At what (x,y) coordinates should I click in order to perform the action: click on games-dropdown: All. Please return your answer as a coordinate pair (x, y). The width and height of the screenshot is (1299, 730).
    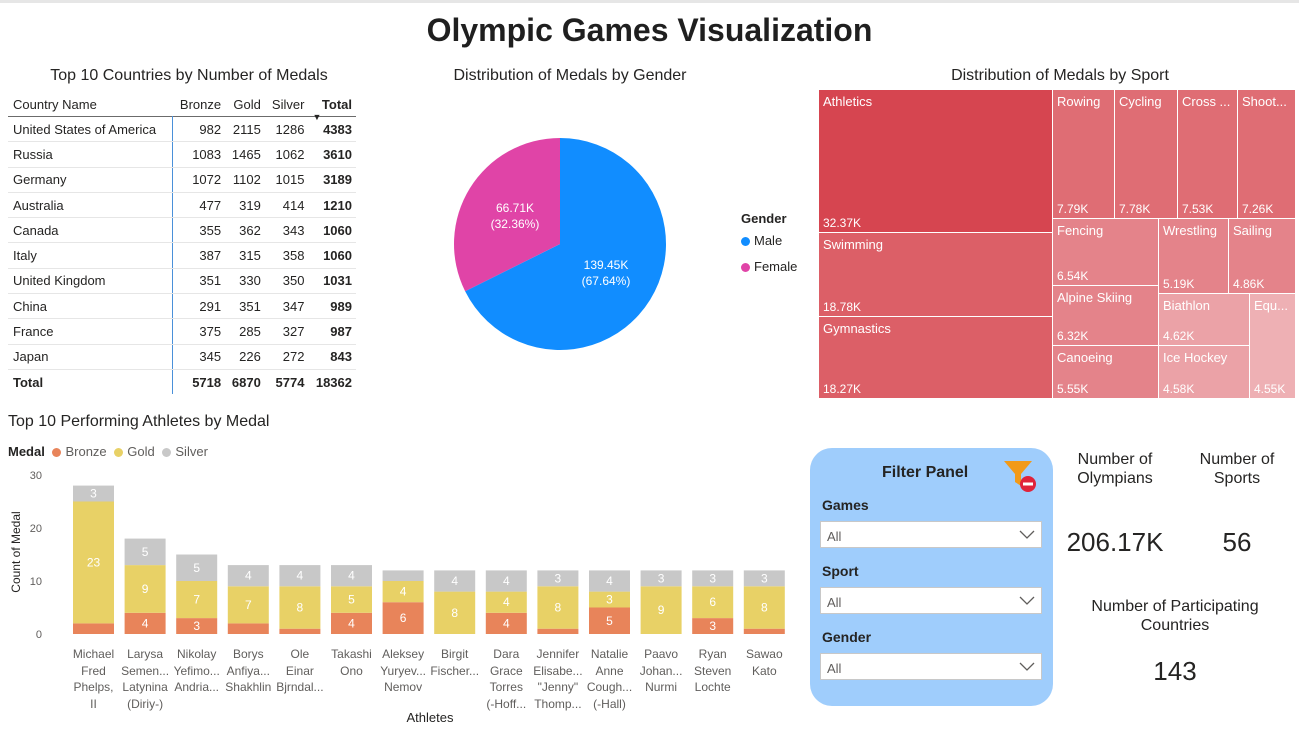
    Looking at the image, I should click on (931, 534).